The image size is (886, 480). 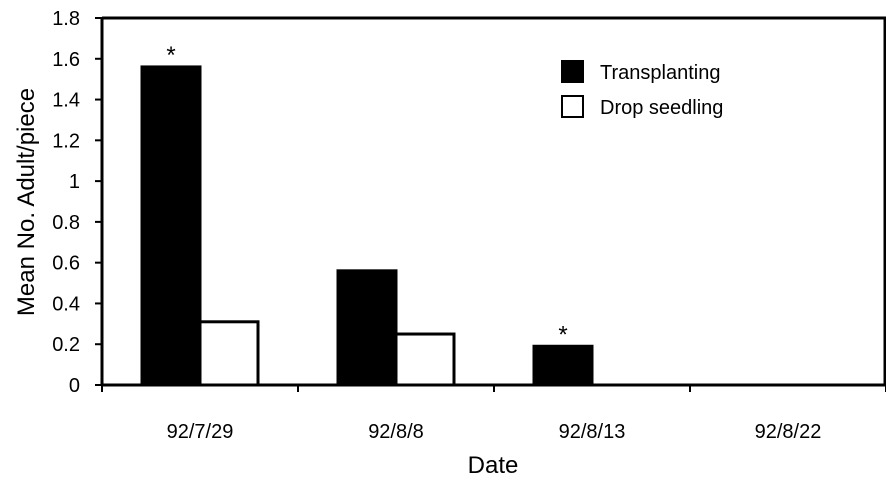 I want to click on y-tick-label: 1.2, so click(x=66, y=141).